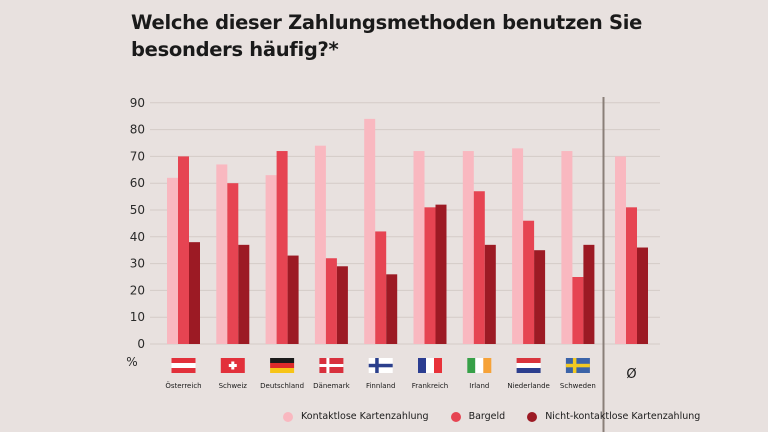  I want to click on germany-flag-icon, so click(282, 365).